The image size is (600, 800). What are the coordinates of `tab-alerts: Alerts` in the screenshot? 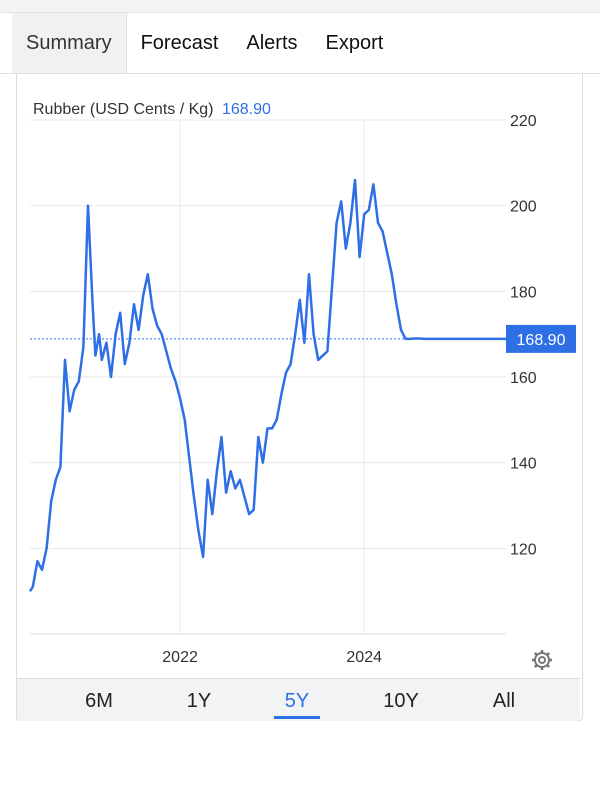 It's located at (272, 43).